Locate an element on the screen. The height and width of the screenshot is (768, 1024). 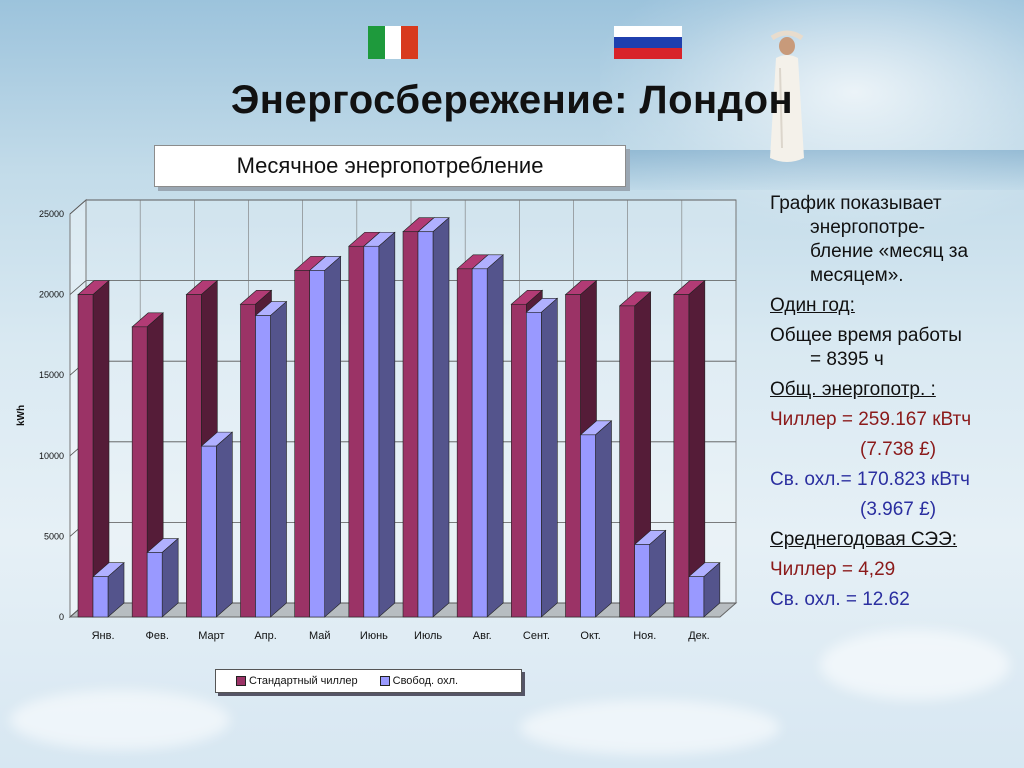
y-tick-label: 5000 is located at coordinates (54, 536).